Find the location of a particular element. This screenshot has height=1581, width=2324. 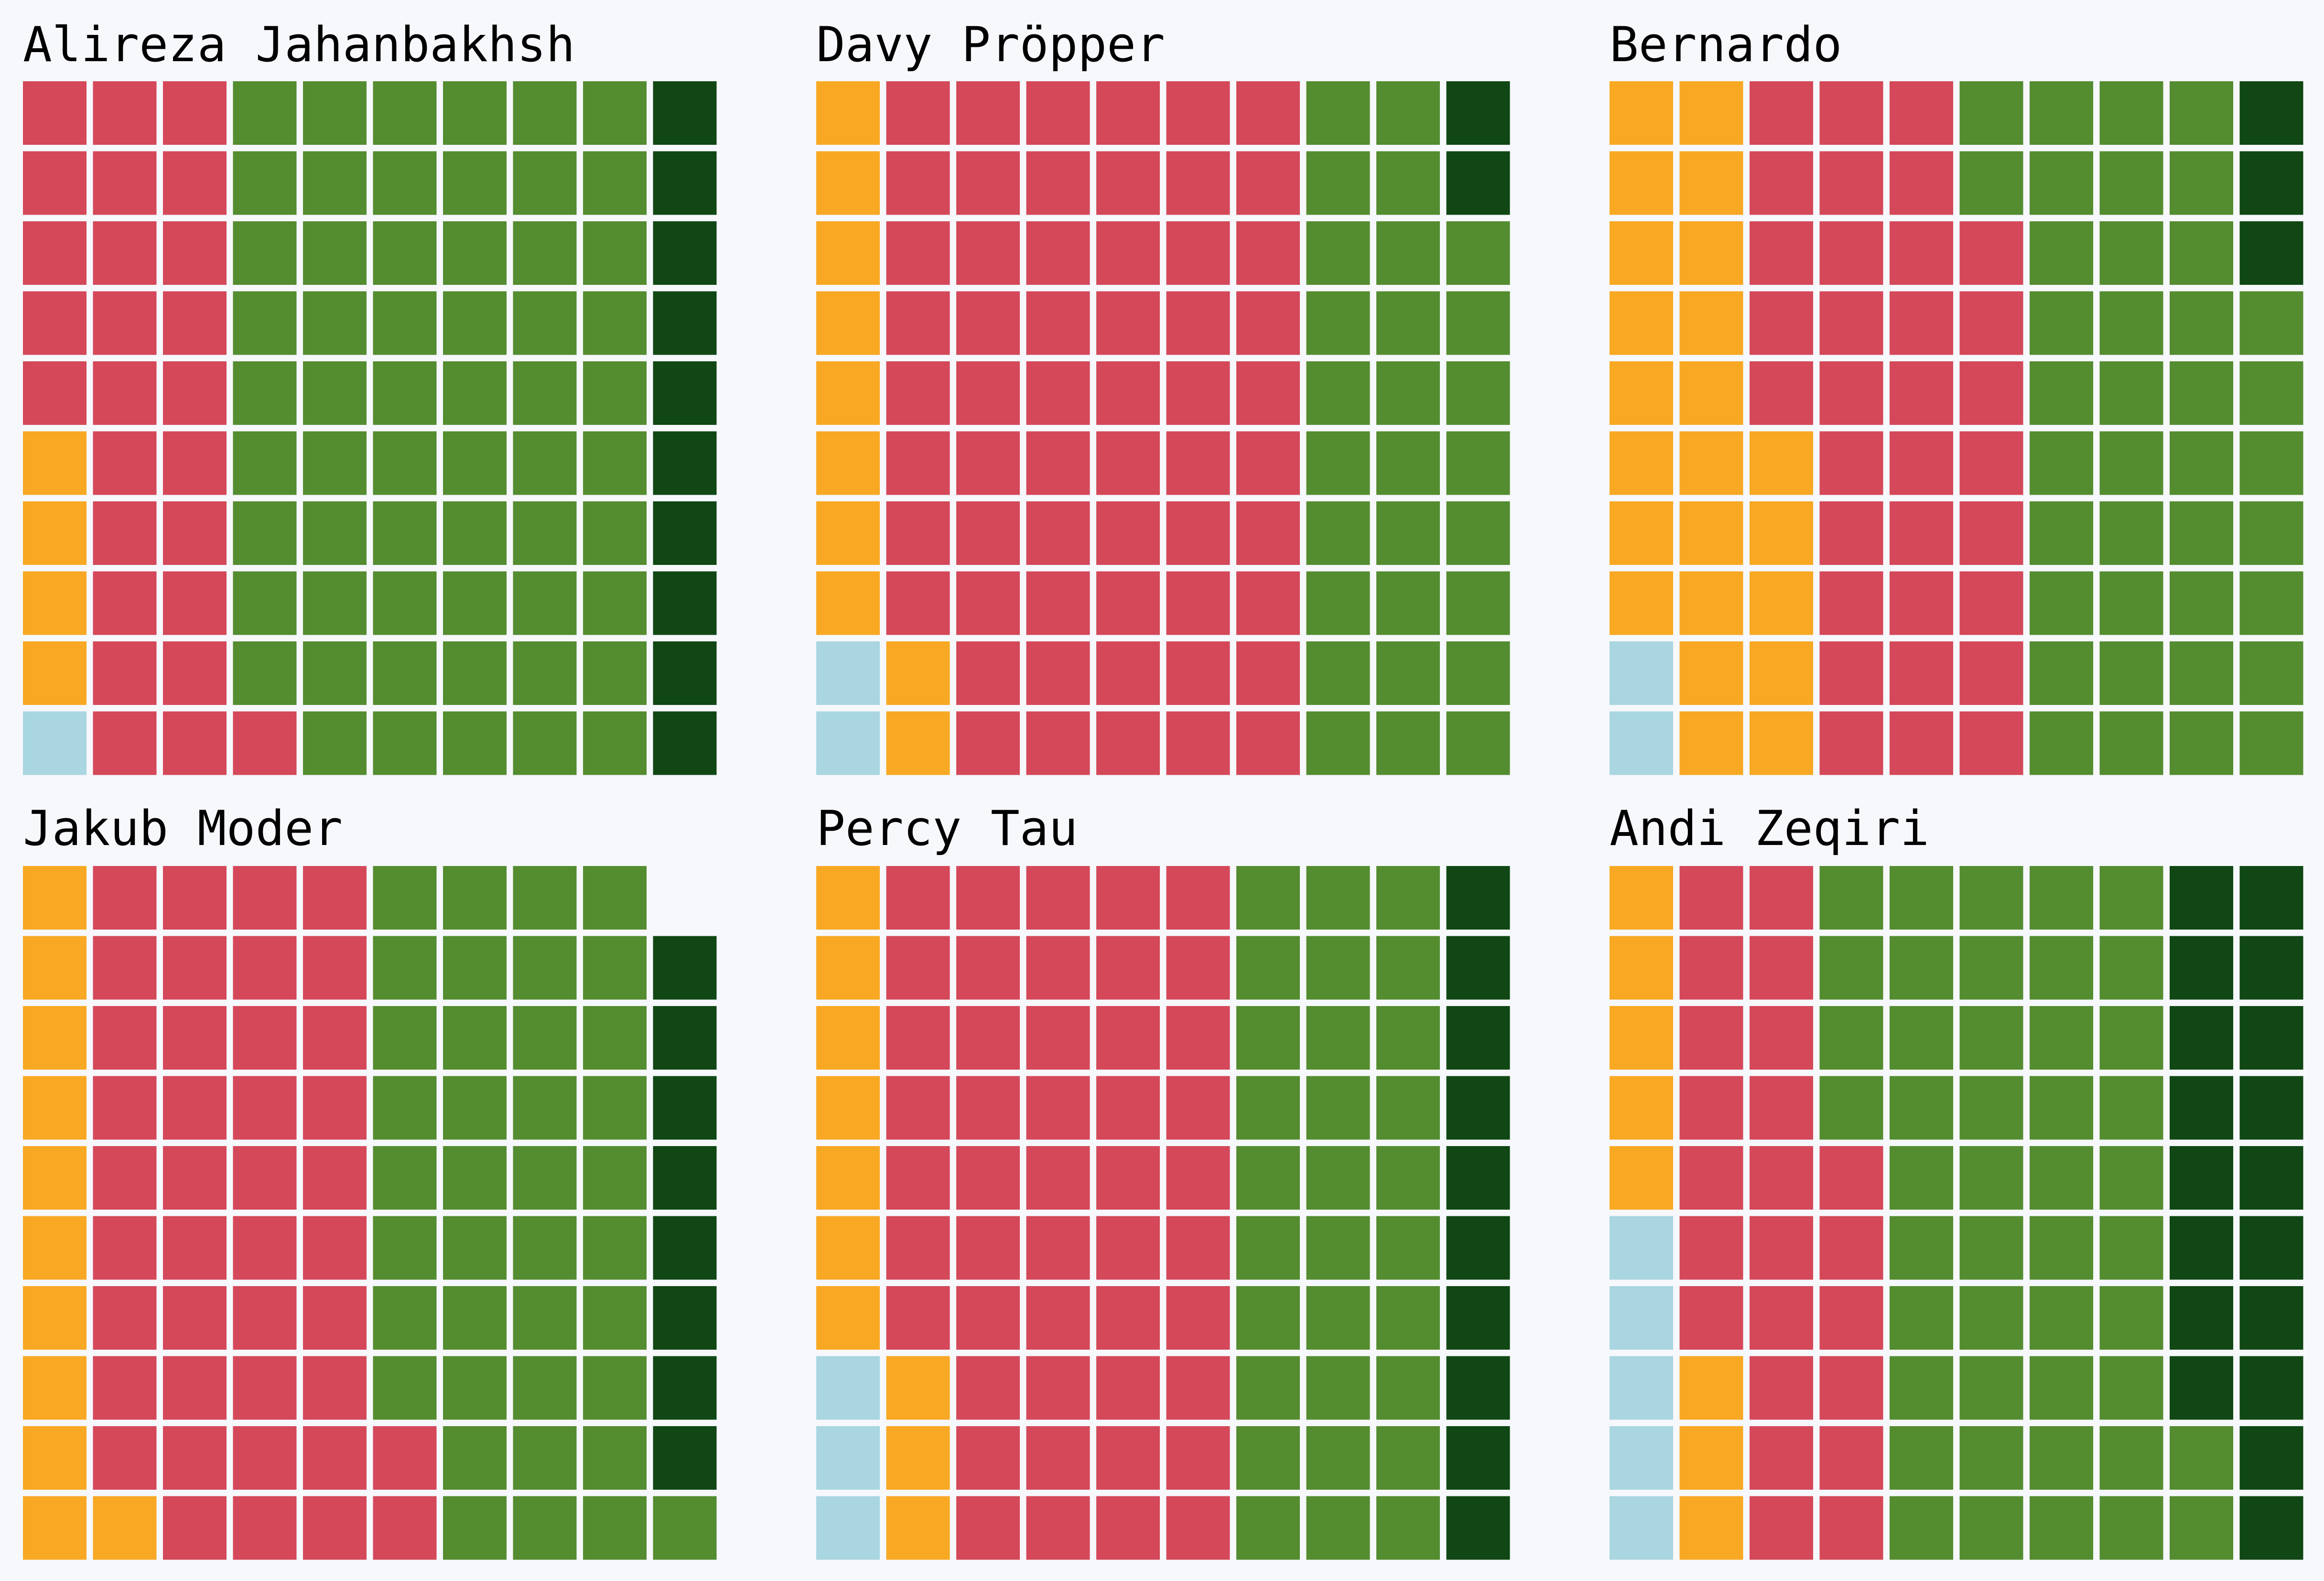

waffle-cell-light-blue is located at coordinates (1641, 1388).